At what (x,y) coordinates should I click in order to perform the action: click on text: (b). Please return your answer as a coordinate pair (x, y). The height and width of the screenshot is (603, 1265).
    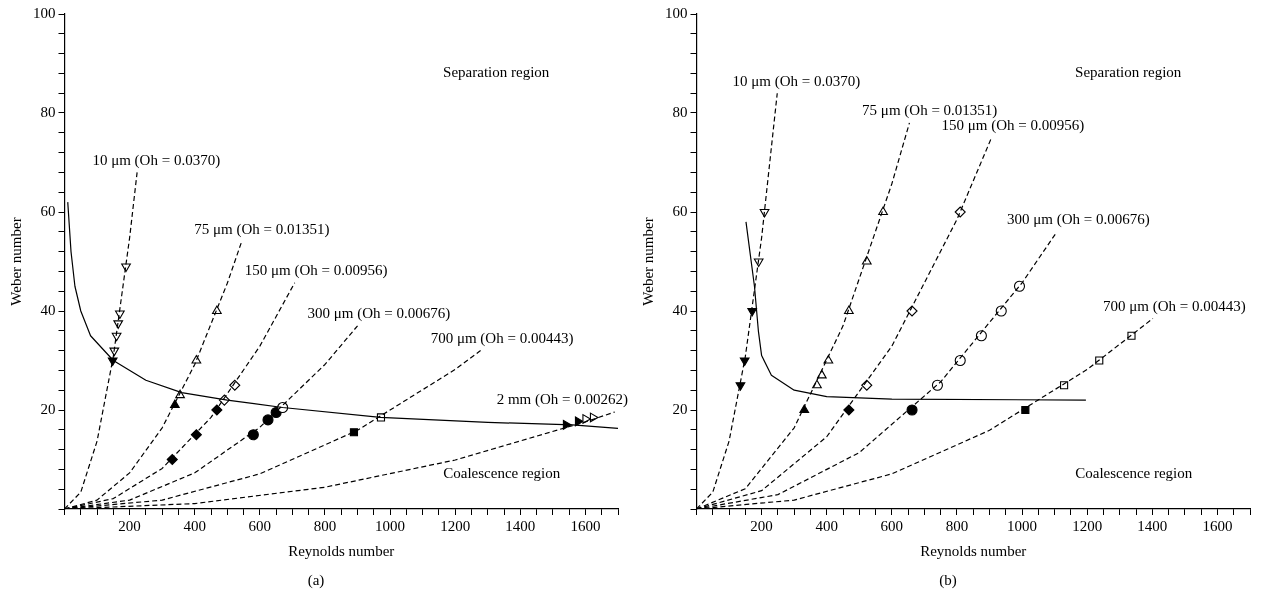
    Looking at the image, I should click on (948, 580).